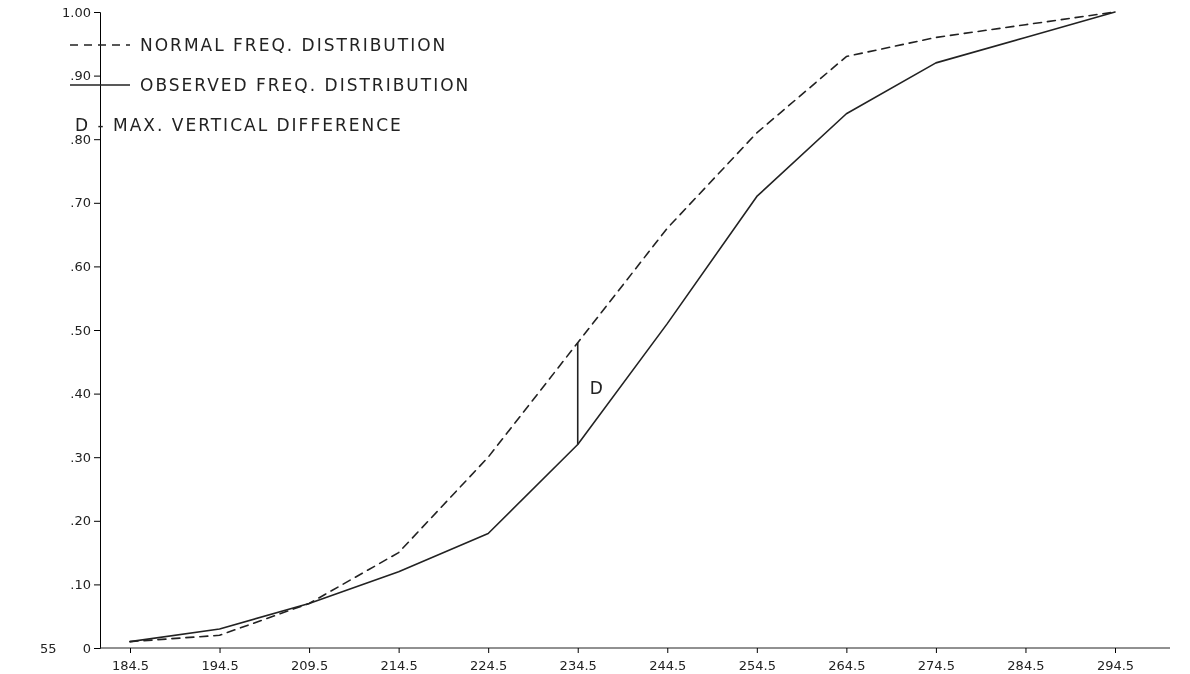 This screenshot has width=1190, height=674. What do you see at coordinates (489, 666) in the screenshot?
I see `x-tick-label: 224.5` at bounding box center [489, 666].